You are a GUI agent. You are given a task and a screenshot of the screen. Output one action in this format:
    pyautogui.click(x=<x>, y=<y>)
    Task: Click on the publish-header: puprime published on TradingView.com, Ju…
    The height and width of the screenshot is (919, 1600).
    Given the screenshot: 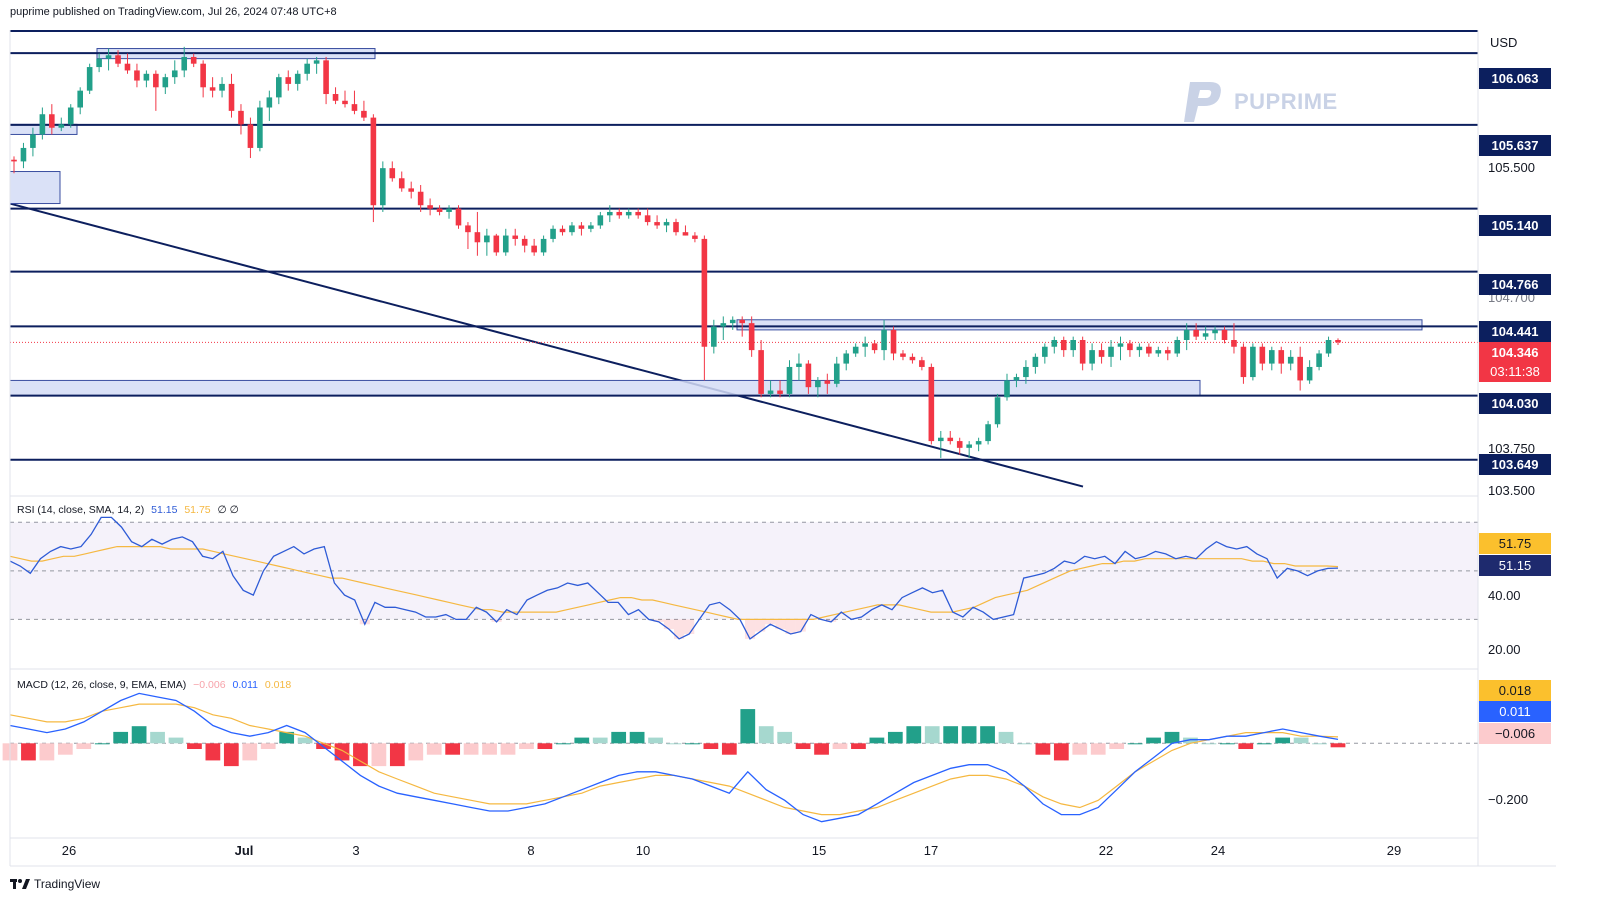 What is the action you would take?
    pyautogui.click(x=173, y=12)
    